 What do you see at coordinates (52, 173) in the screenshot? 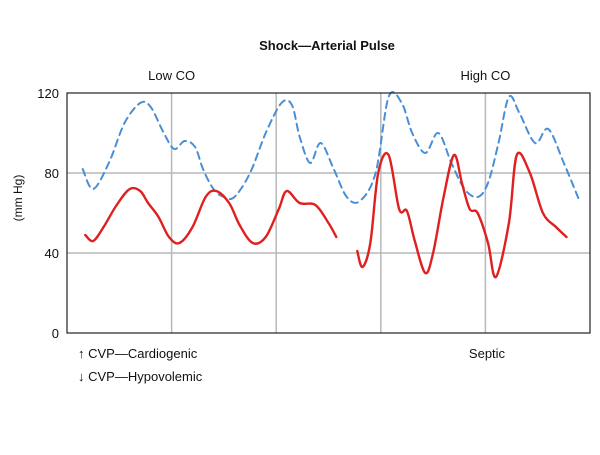
I see `y-tick-label-80: 80` at bounding box center [52, 173].